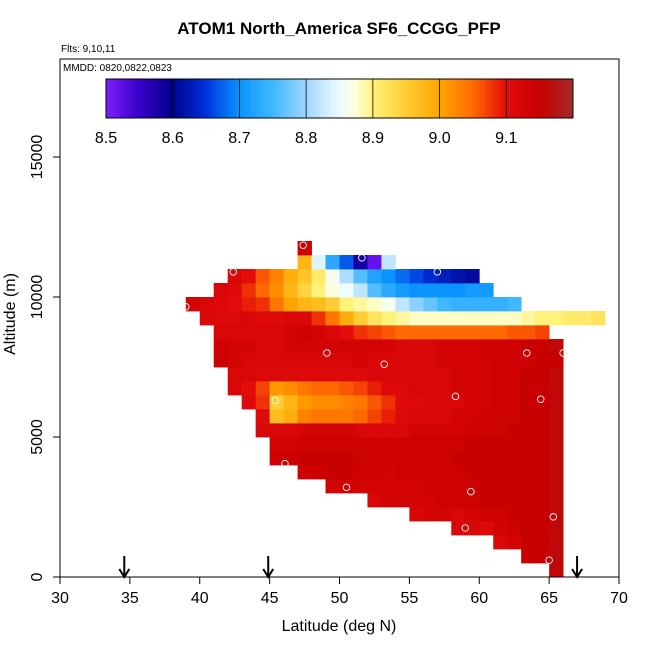 The width and height of the screenshot is (650, 650). What do you see at coordinates (10, 314) in the screenshot?
I see `y-axis-label: Altitude (m)` at bounding box center [10, 314].